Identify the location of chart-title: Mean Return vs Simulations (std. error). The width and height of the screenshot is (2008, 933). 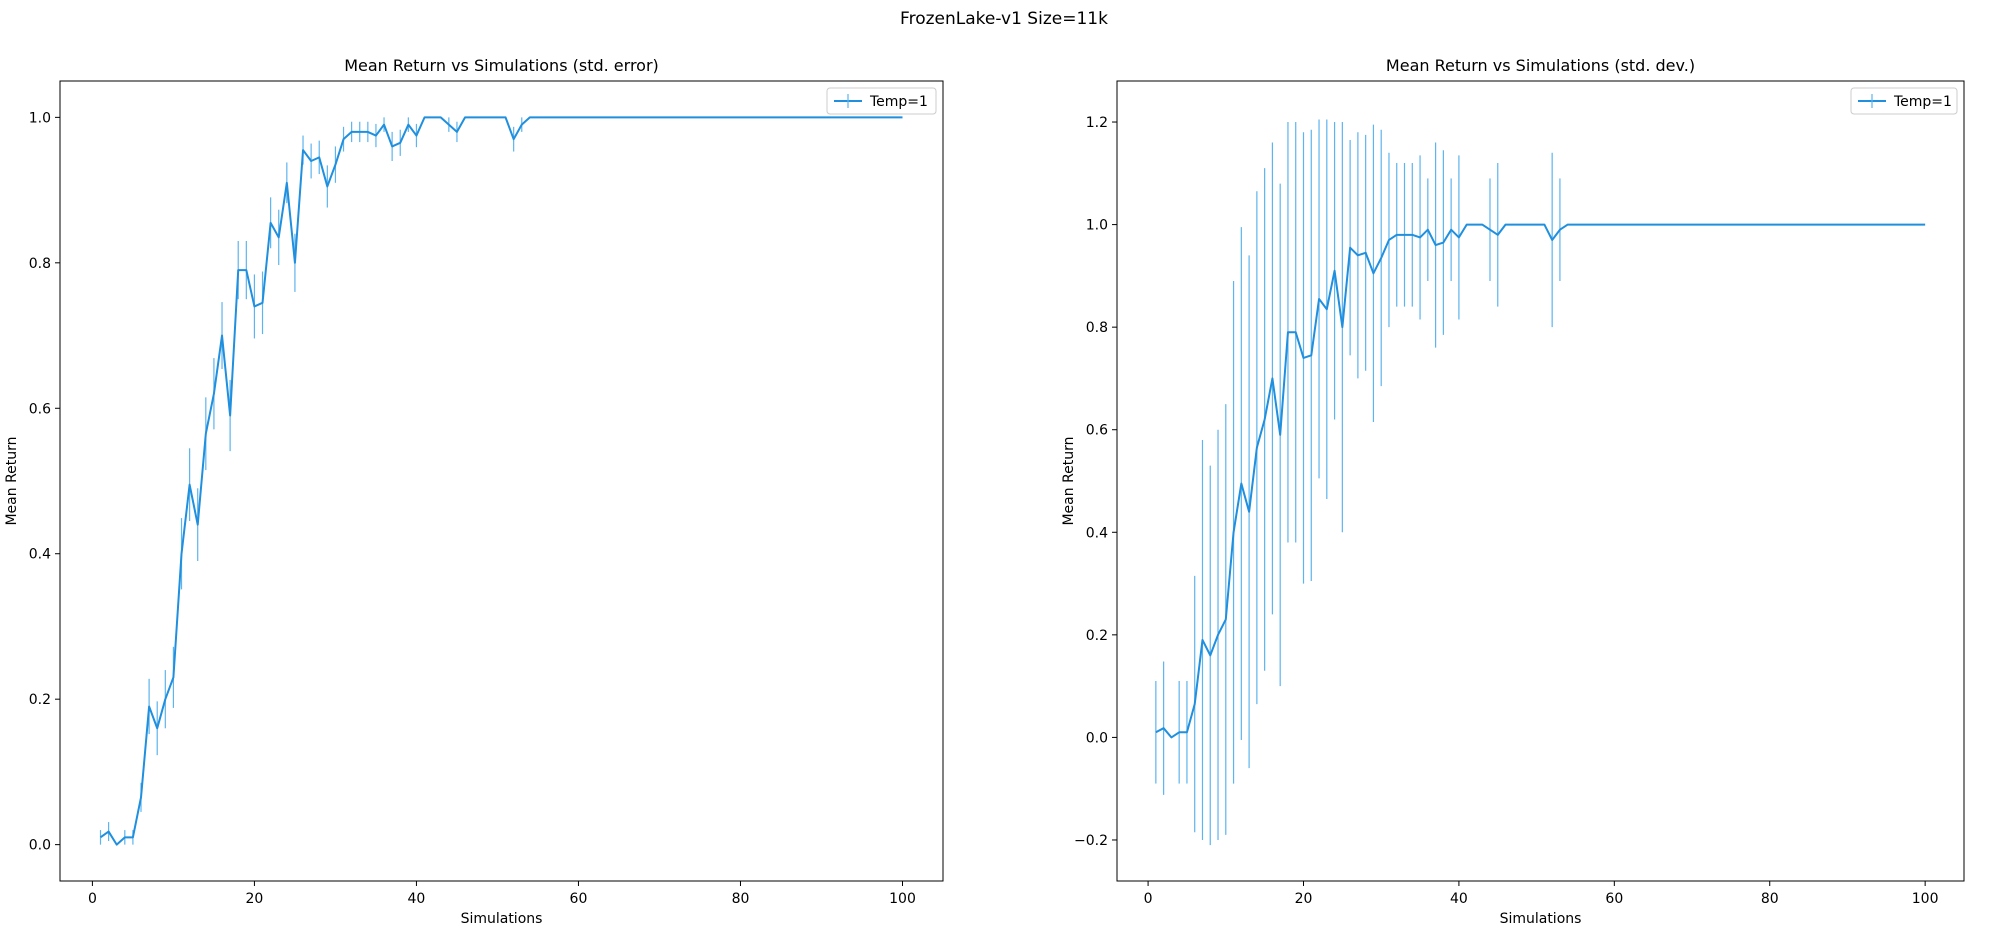
(501, 65).